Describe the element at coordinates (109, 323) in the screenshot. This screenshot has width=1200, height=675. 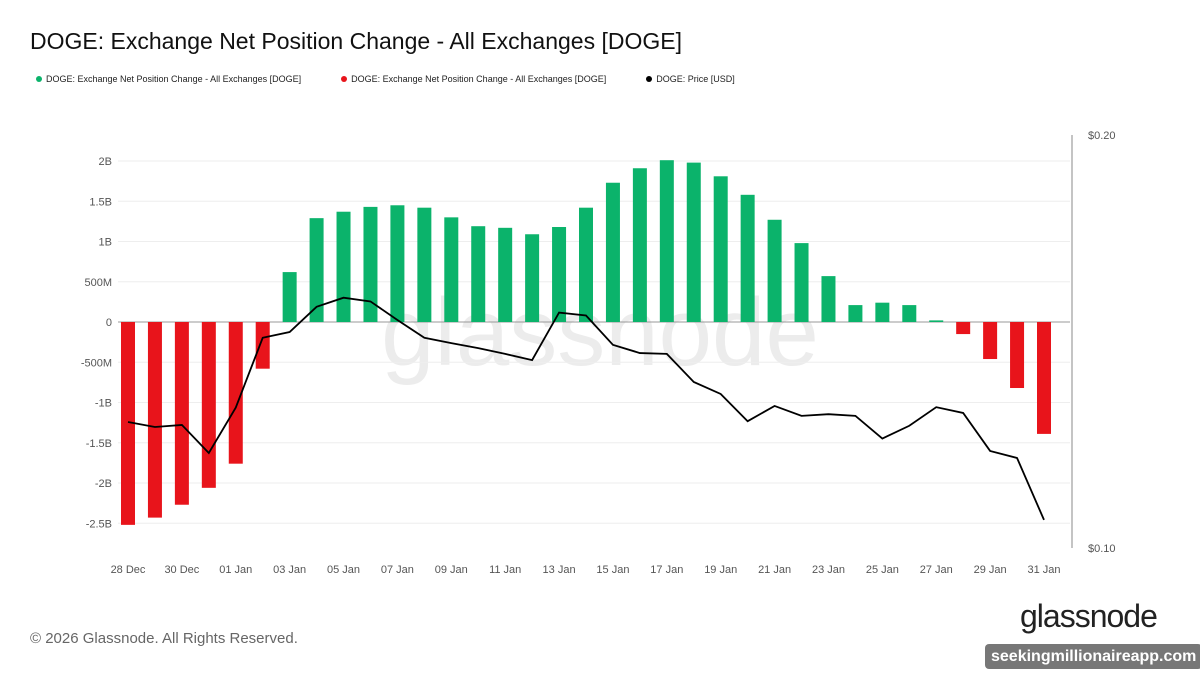
I see `y-tick-label: 0` at that location.